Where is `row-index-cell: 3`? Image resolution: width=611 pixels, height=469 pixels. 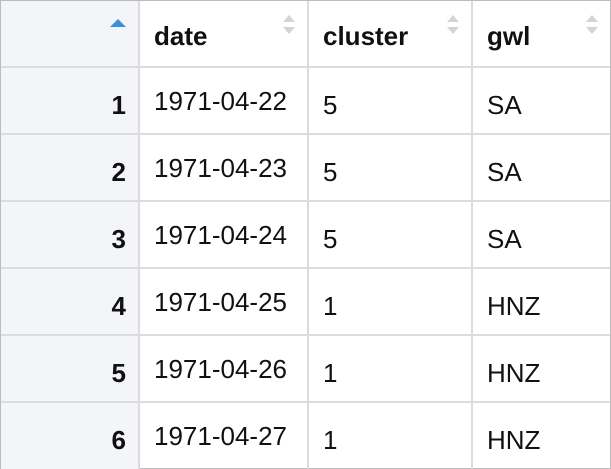 row-index-cell: 3 is located at coordinates (70, 234).